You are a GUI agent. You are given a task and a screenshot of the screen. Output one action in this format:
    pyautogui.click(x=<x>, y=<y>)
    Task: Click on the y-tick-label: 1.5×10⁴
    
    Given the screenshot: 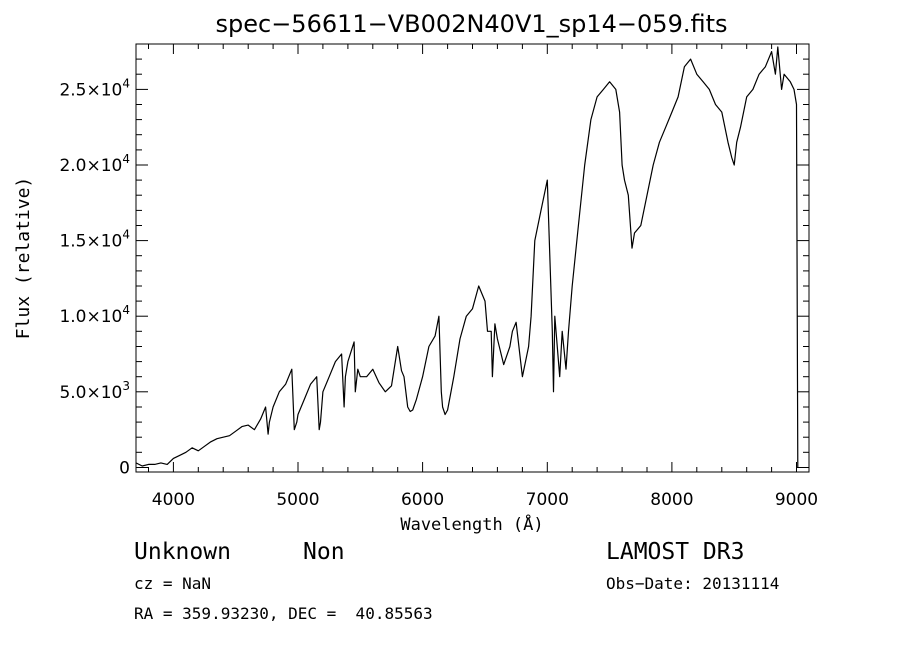 What is the action you would take?
    pyautogui.click(x=94, y=240)
    